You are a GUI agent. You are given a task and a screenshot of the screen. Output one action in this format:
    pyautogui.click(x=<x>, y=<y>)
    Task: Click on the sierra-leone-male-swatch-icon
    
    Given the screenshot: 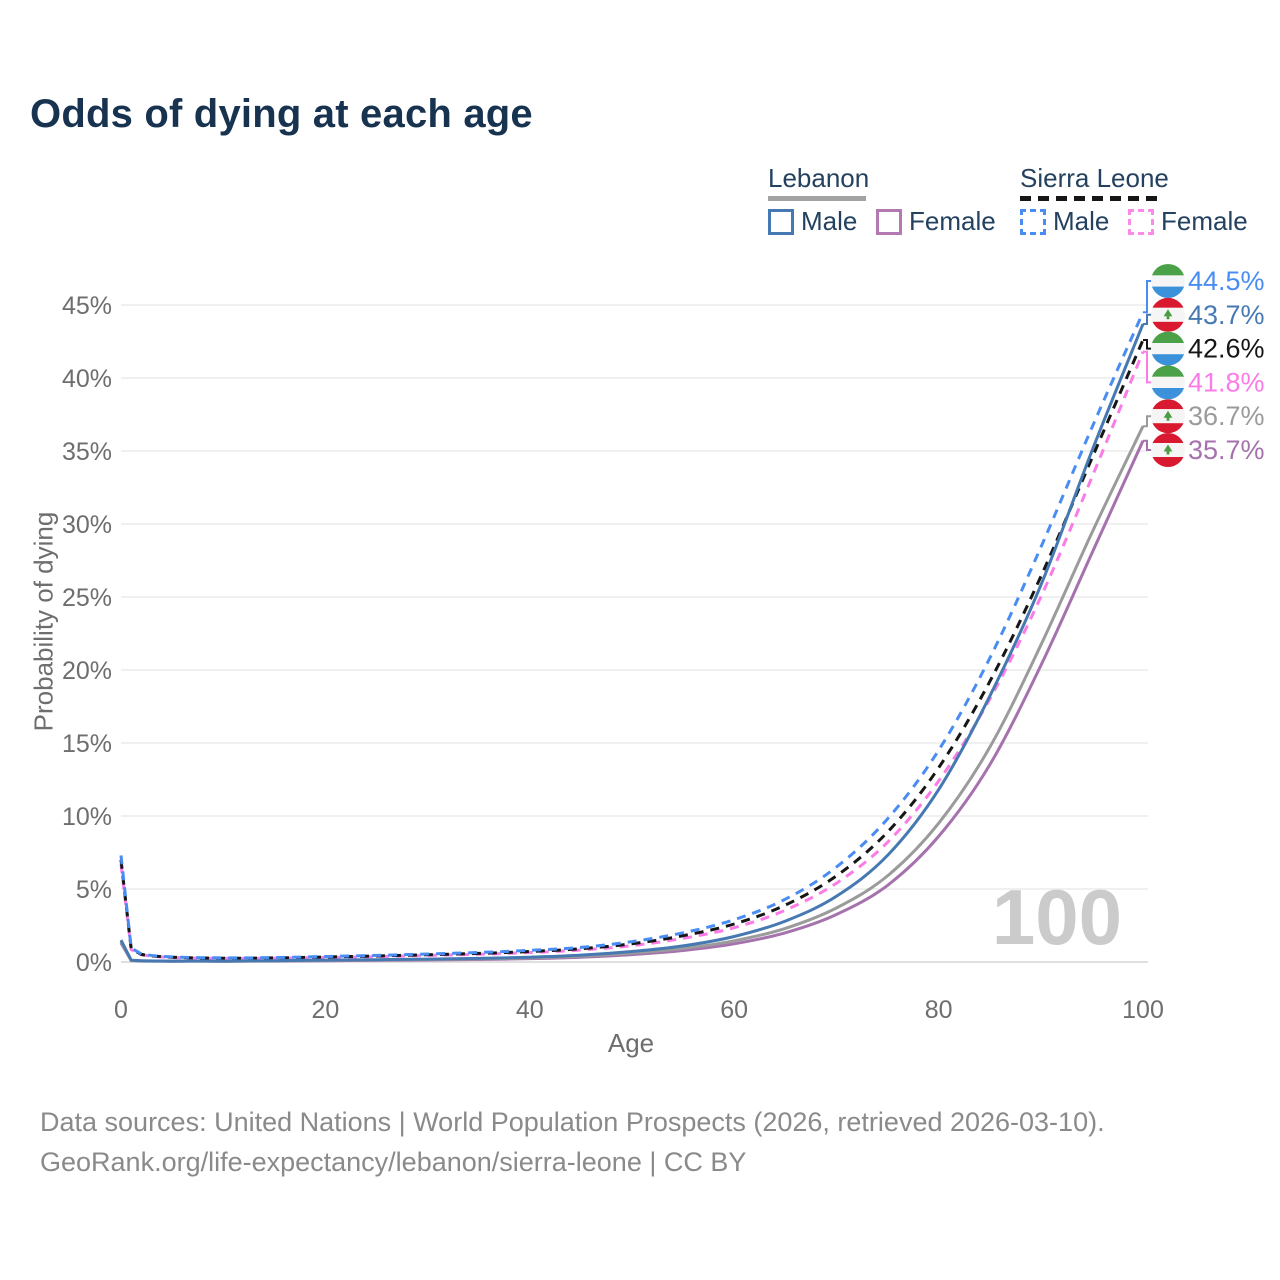 What is the action you would take?
    pyautogui.click(x=1033, y=221)
    